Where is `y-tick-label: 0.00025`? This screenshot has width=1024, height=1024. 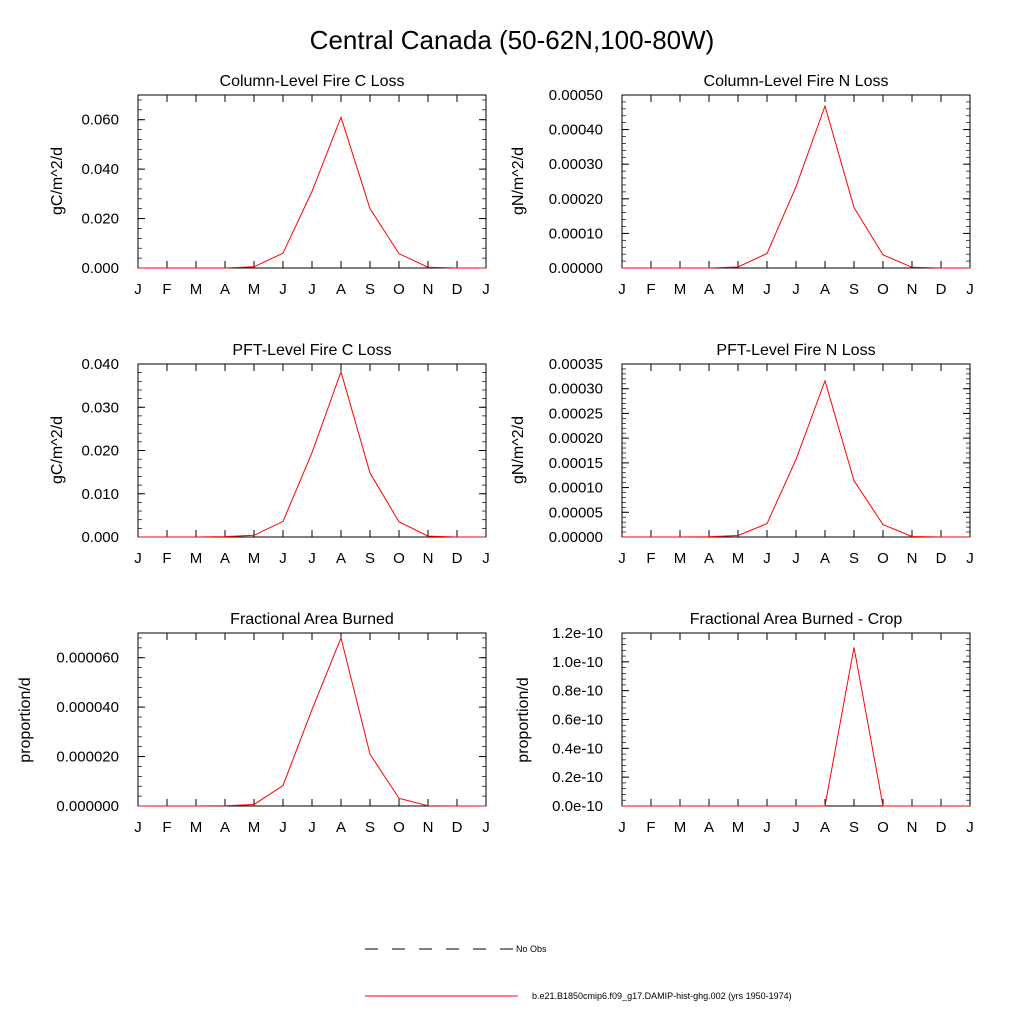 y-tick-label: 0.00025 is located at coordinates (576, 413).